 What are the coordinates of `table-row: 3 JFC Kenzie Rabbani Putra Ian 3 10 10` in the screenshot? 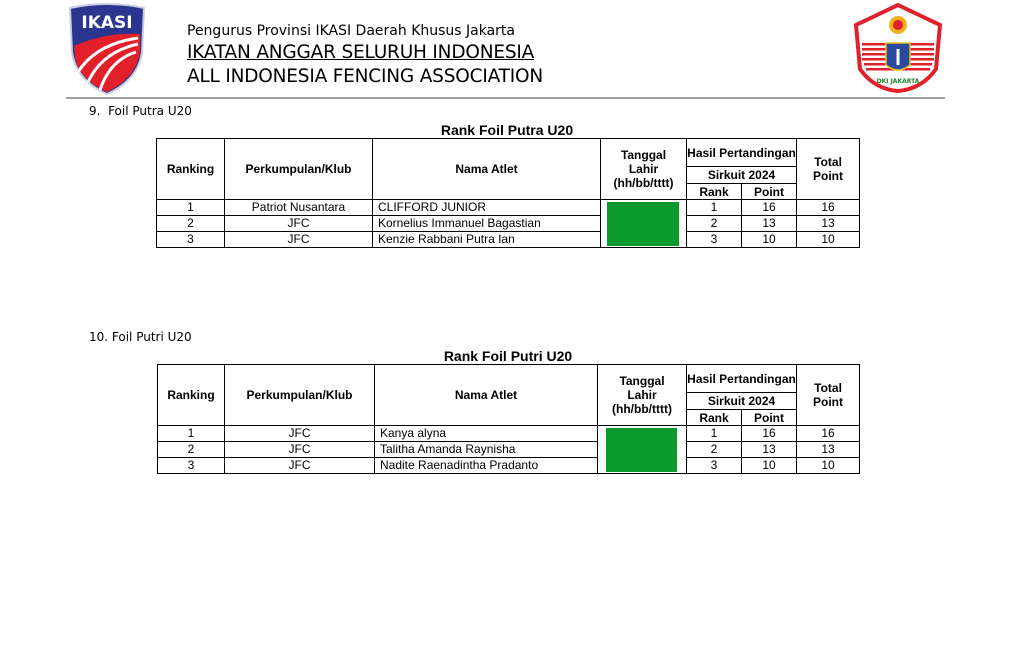 It's located at (508, 239).